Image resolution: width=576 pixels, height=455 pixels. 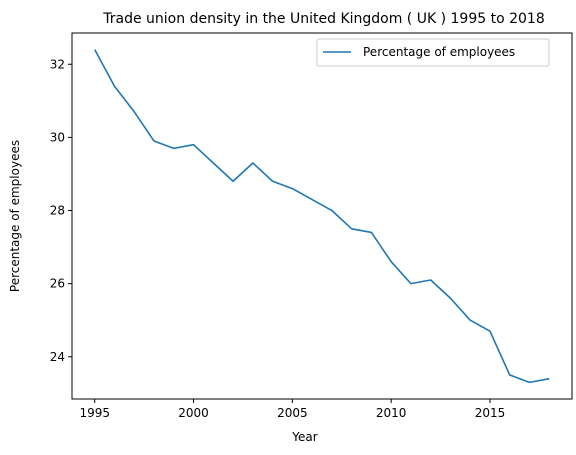 What do you see at coordinates (94, 413) in the screenshot?
I see `x-tick-label: 1995` at bounding box center [94, 413].